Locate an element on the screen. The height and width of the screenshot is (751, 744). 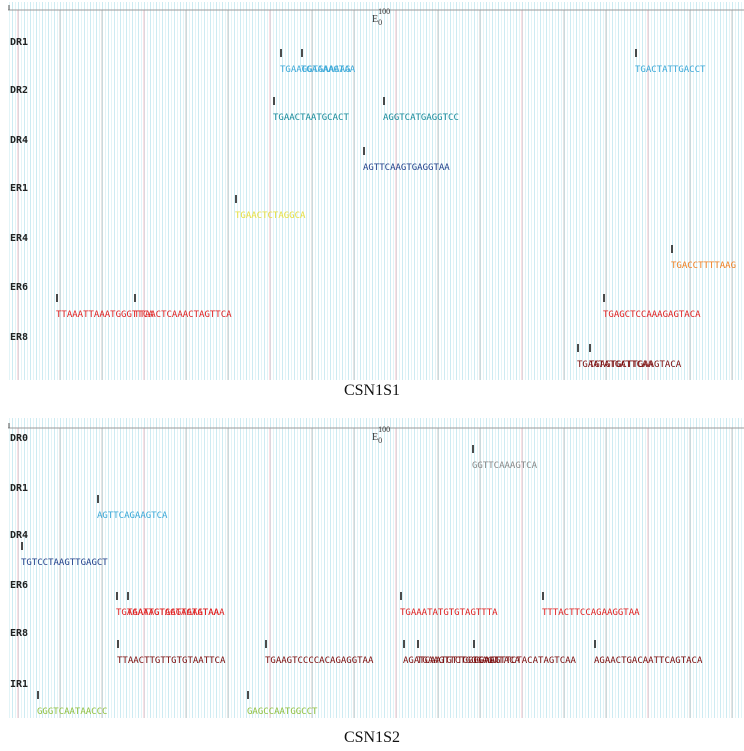
site-sequence: TGACCTTTTAAG is located at coordinates (703, 266).